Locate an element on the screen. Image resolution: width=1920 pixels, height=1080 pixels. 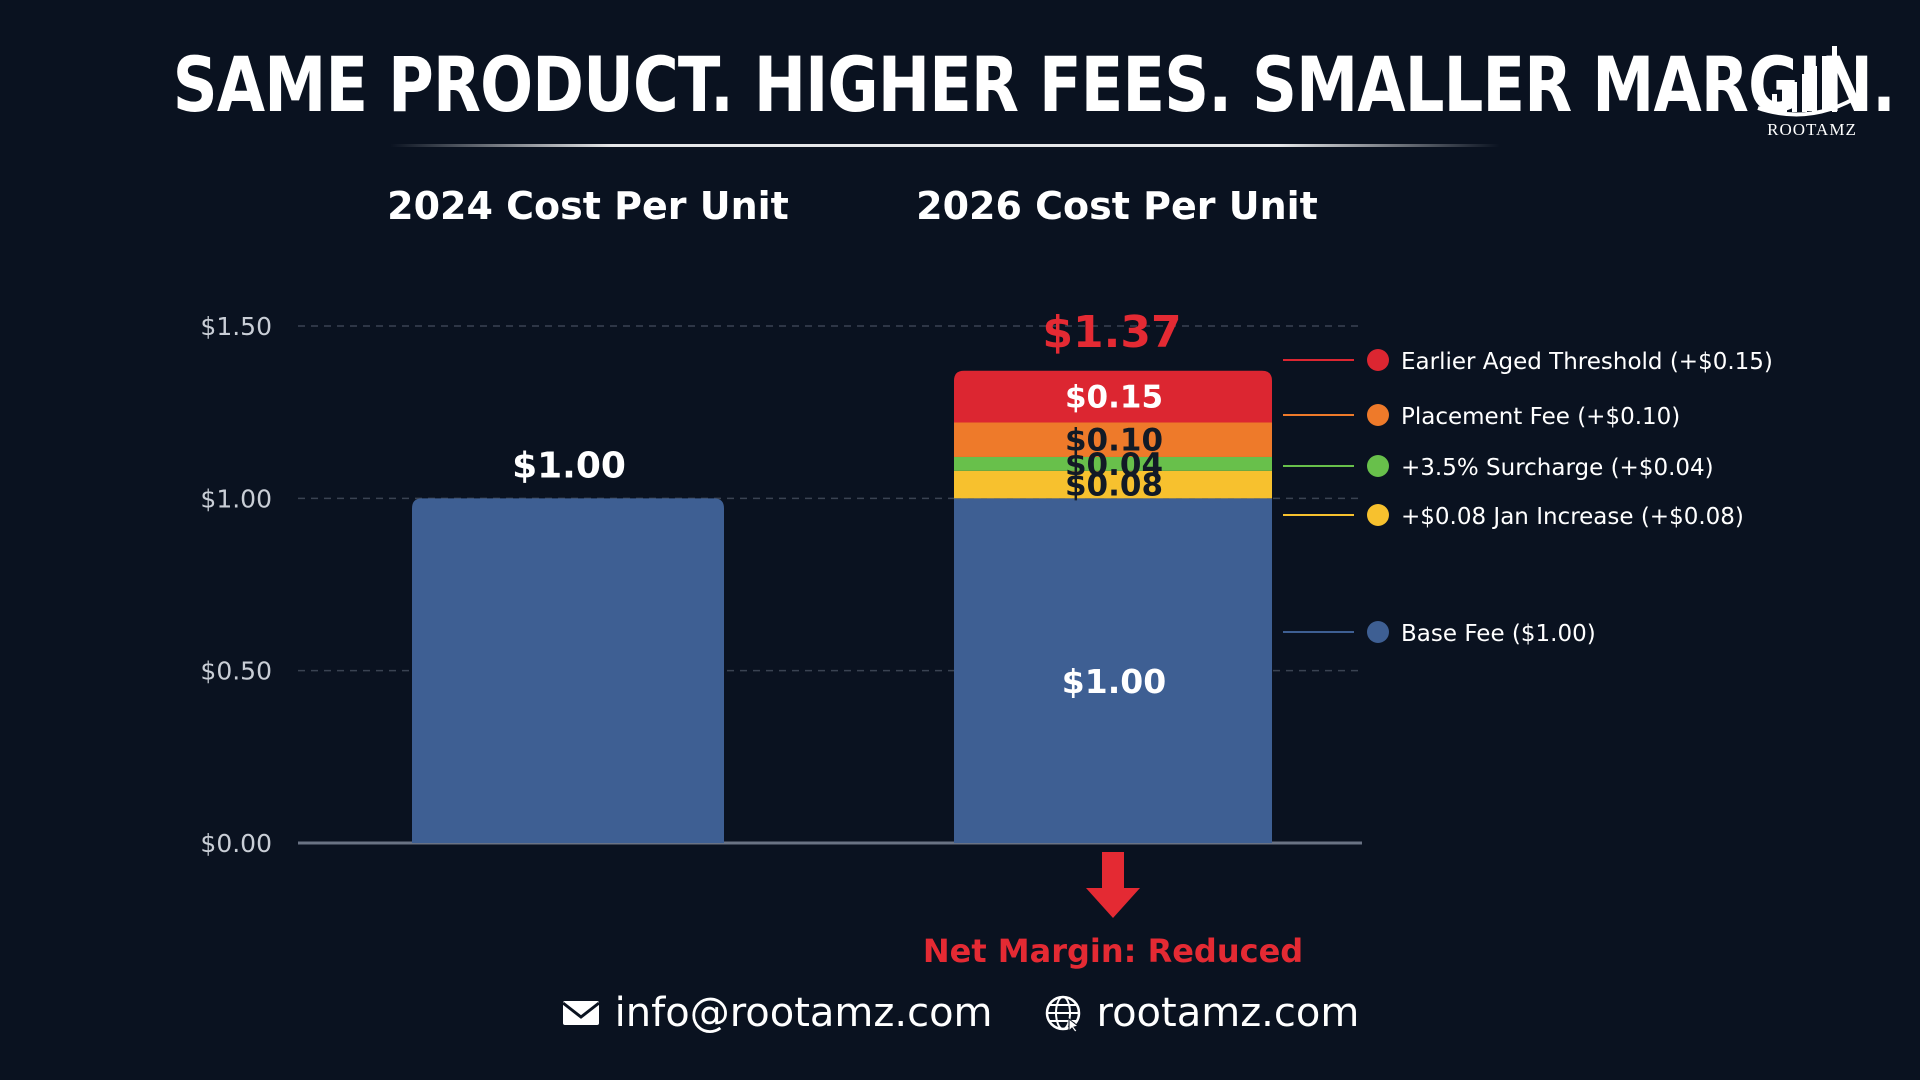
brand-logo: ROOTAMZ is located at coordinates (1812, 92).